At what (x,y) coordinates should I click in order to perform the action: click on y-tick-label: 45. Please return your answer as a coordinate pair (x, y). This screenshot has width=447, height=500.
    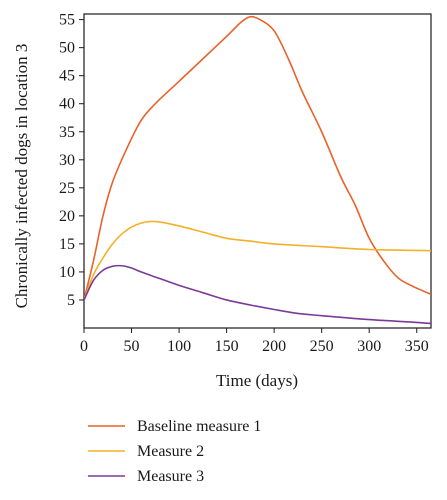
    Looking at the image, I should click on (67, 76).